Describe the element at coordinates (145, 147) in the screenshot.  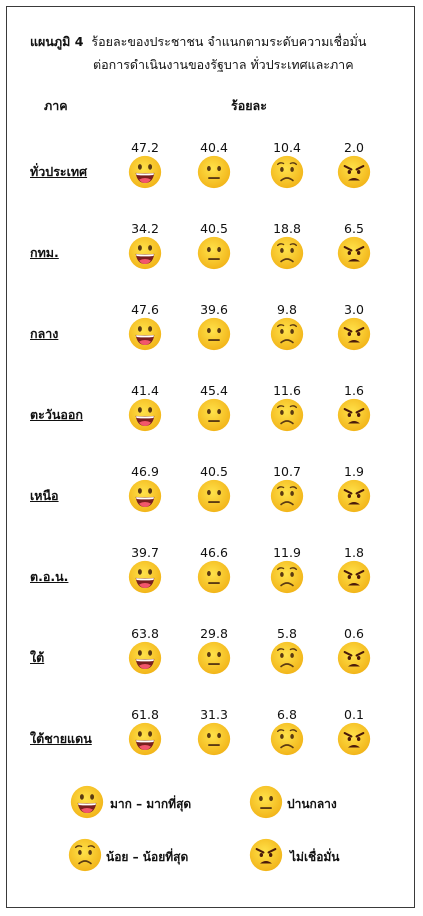
I see `value-label: 47.2` at that location.